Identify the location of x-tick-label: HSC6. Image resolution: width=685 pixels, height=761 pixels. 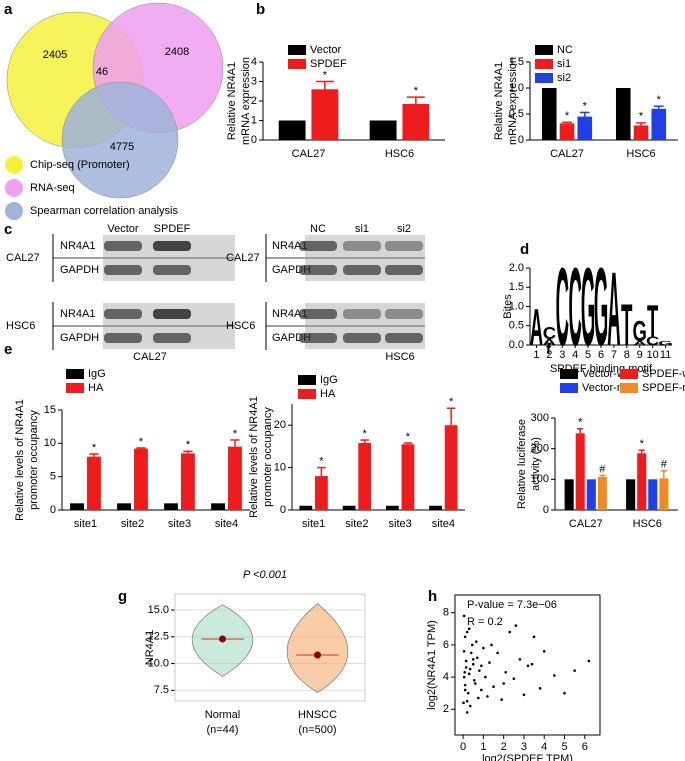
(399, 154).